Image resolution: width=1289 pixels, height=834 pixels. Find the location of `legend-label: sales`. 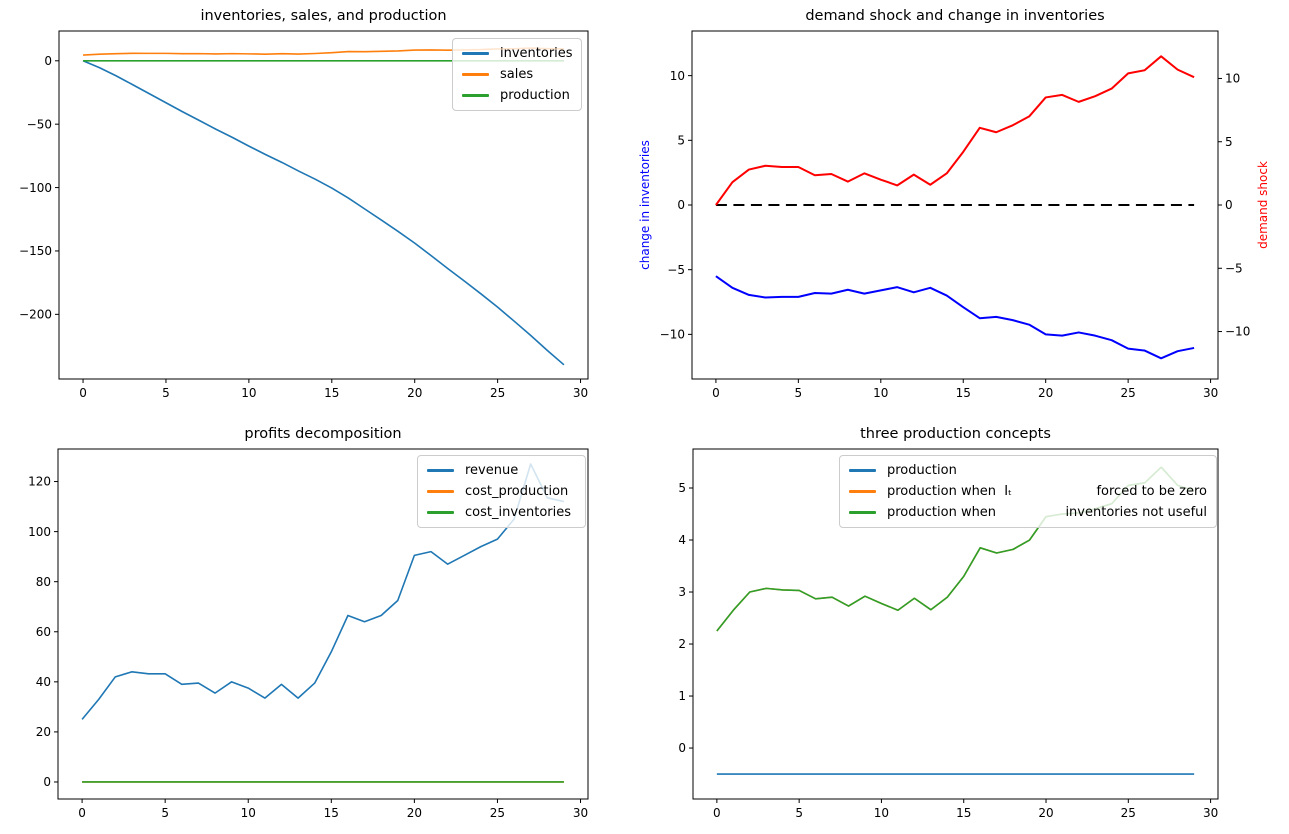

legend-label: sales is located at coordinates (517, 74).